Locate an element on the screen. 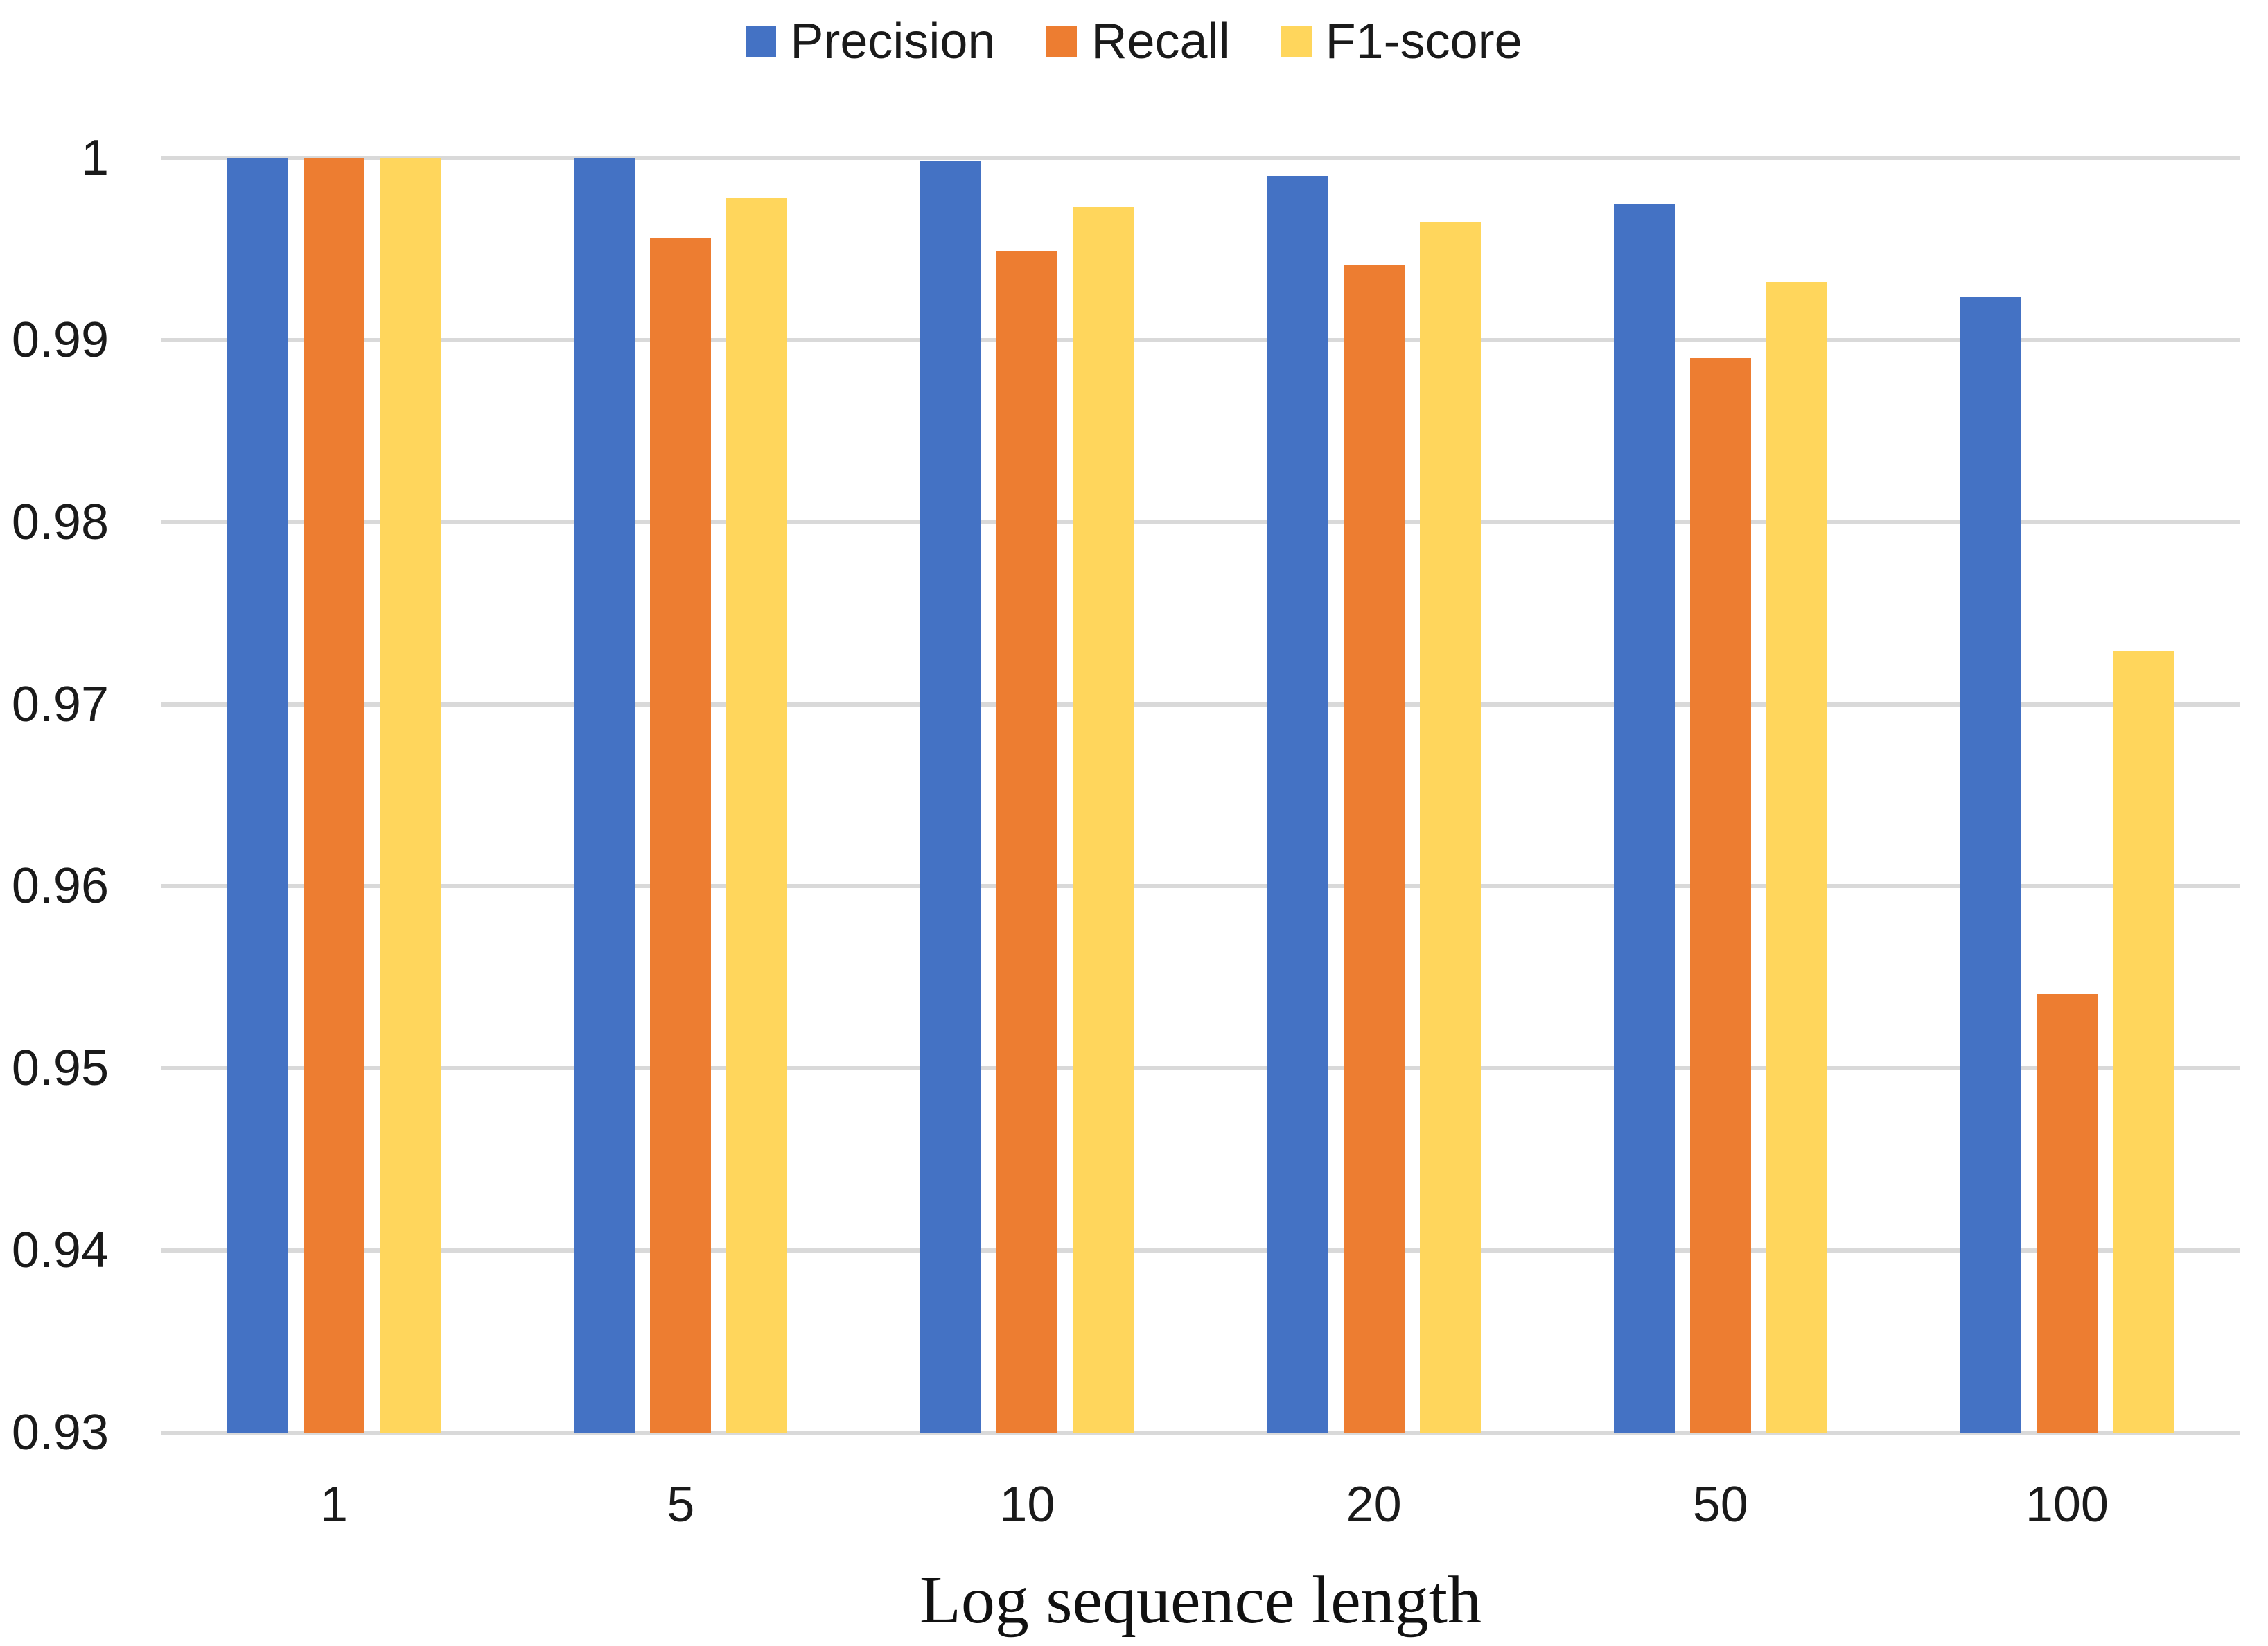 The image size is (2268, 1646). legend-swatch-f1-score is located at coordinates (1296, 42).